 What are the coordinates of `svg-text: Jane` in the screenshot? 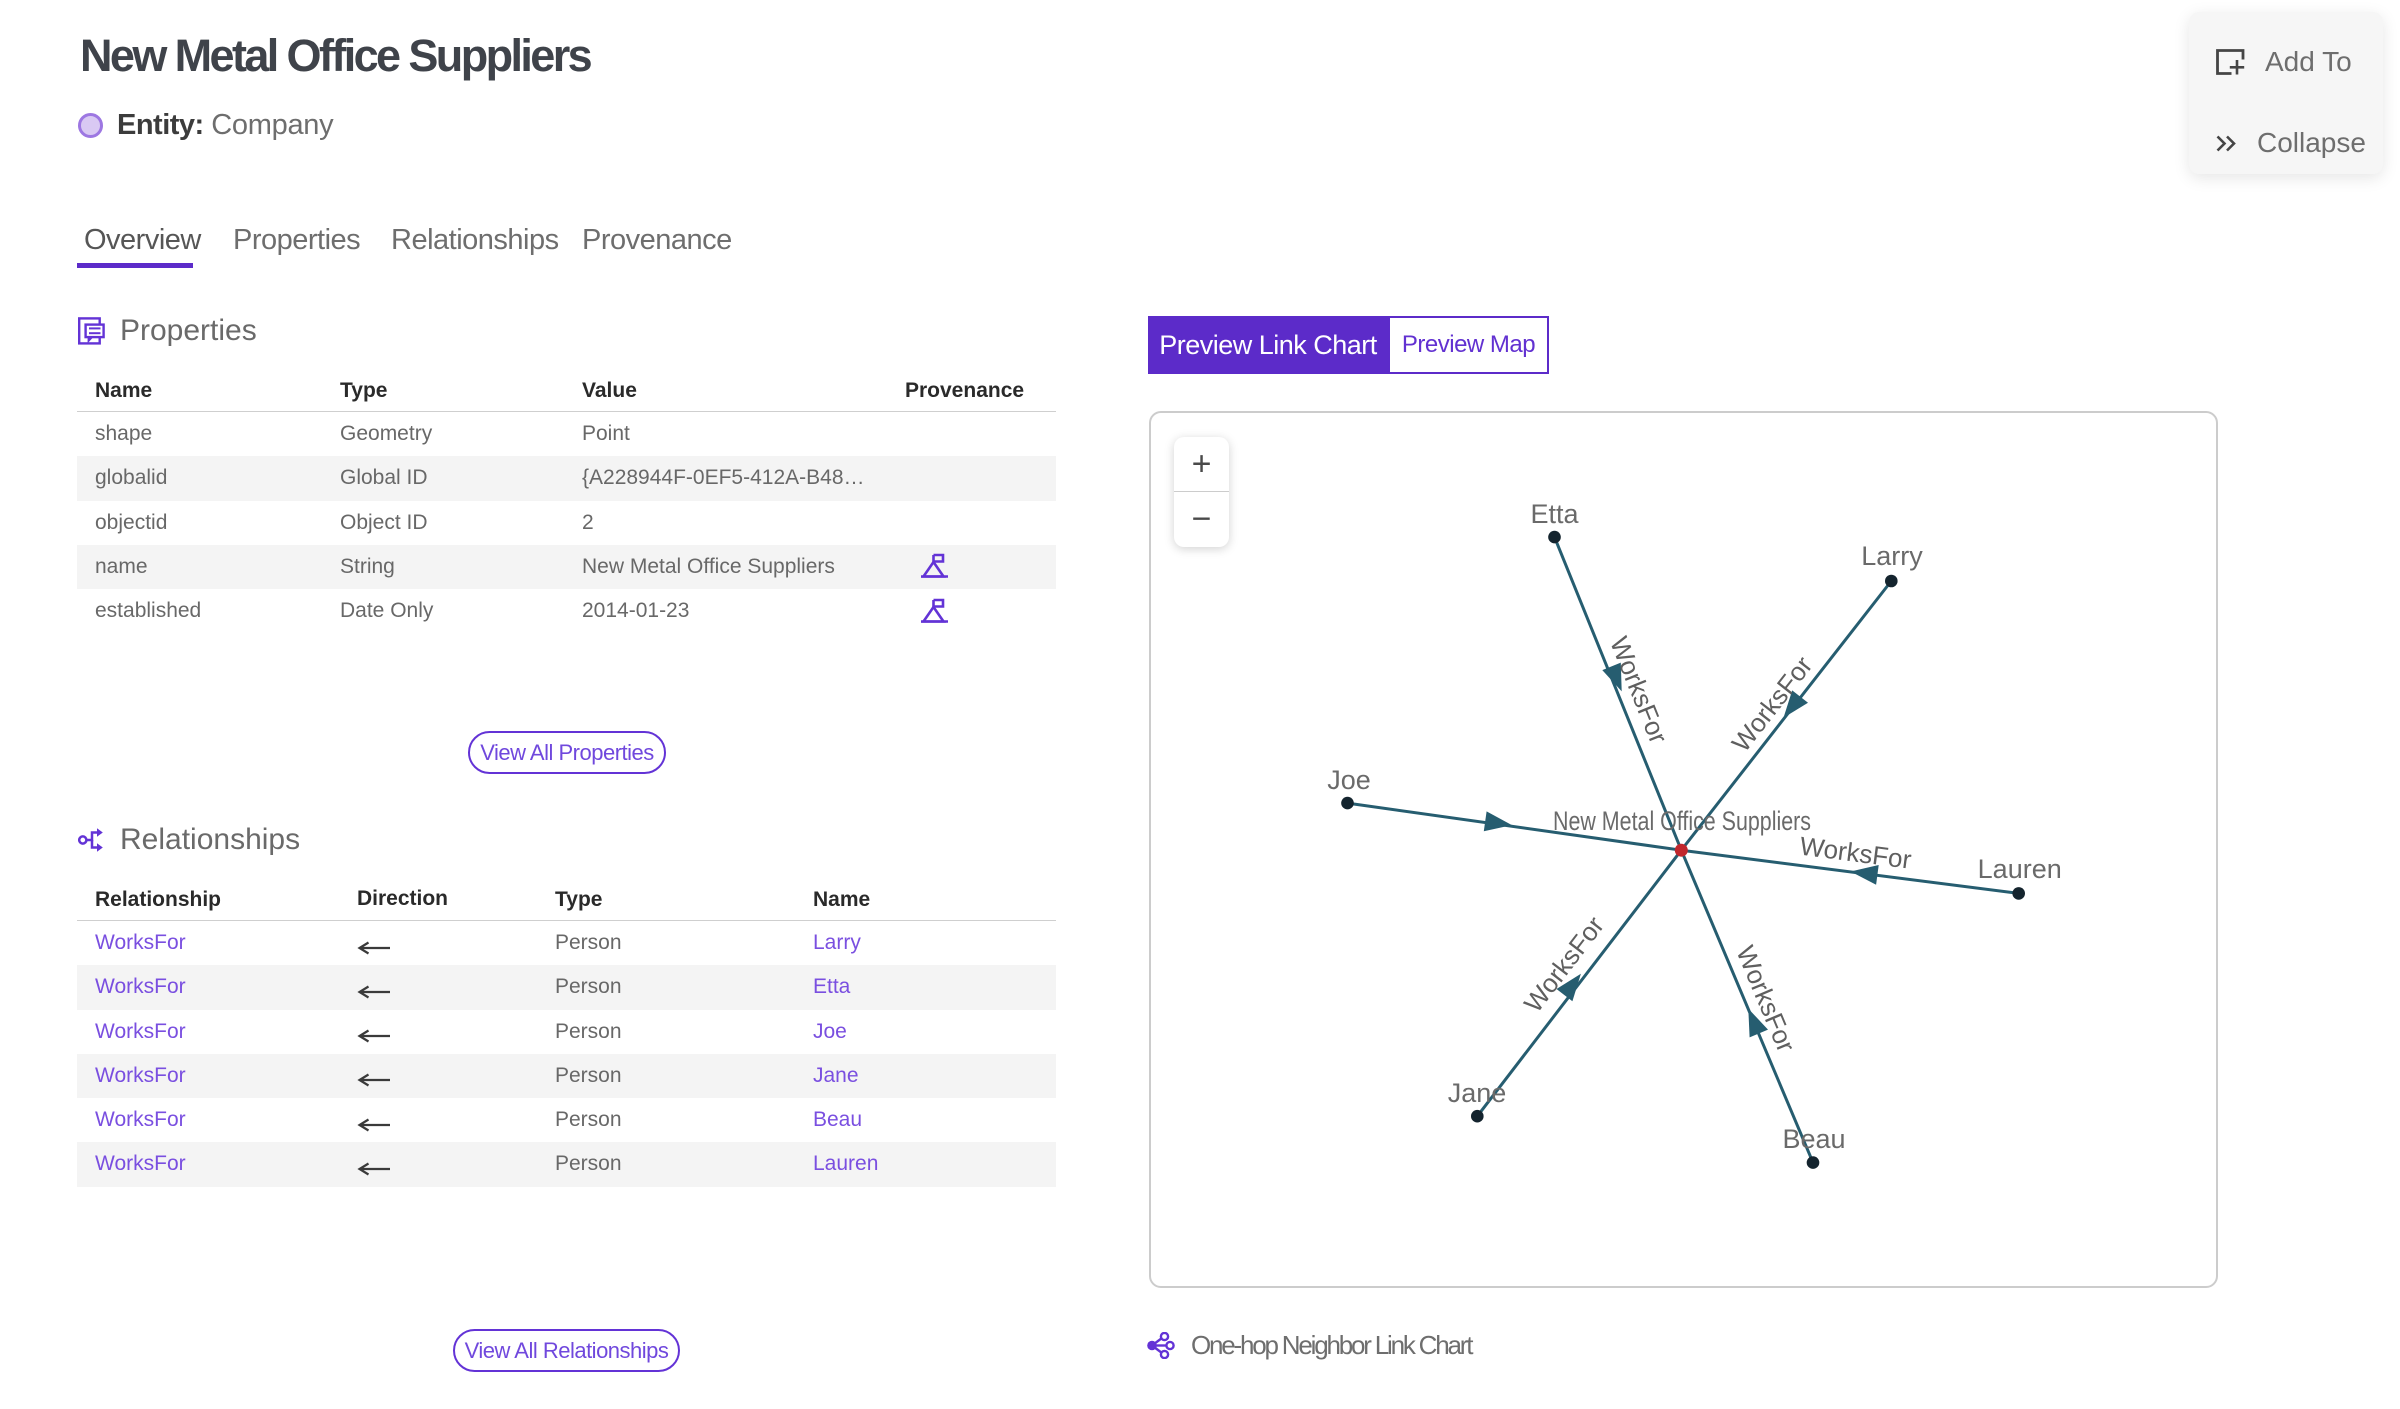 It's located at (1477, 1093).